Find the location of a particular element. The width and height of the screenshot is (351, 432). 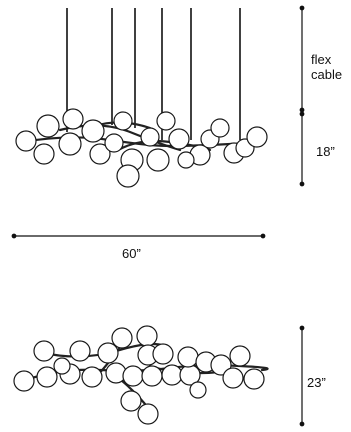

width-dimension is located at coordinates (138, 236).